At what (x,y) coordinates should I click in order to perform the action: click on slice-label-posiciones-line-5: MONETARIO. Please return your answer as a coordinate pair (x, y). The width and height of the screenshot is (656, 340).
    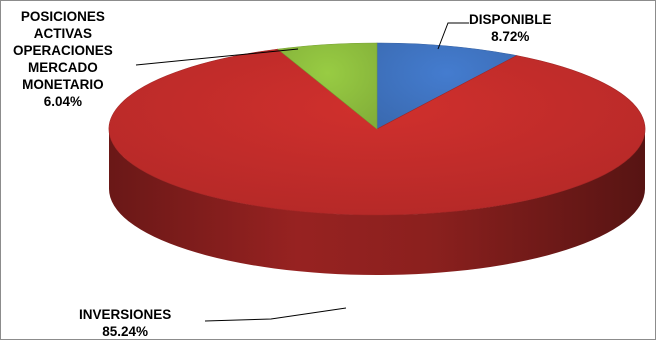
    Looking at the image, I should click on (63, 84).